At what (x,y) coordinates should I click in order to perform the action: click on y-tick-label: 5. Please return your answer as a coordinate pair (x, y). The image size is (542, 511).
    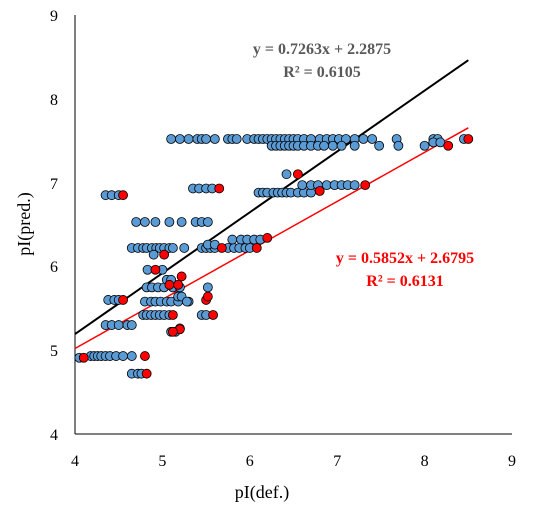
    Looking at the image, I should click on (54, 351).